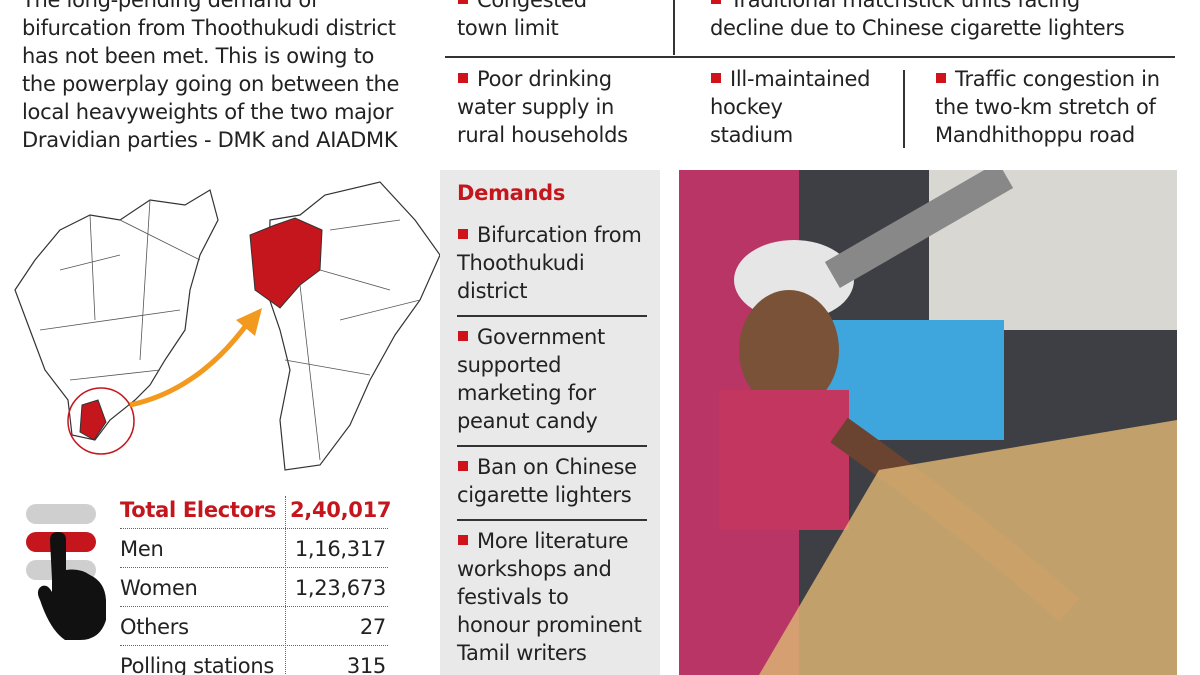 The width and height of the screenshot is (1200, 675). What do you see at coordinates (751, 135) in the screenshot?
I see `issue-line: stadium` at bounding box center [751, 135].